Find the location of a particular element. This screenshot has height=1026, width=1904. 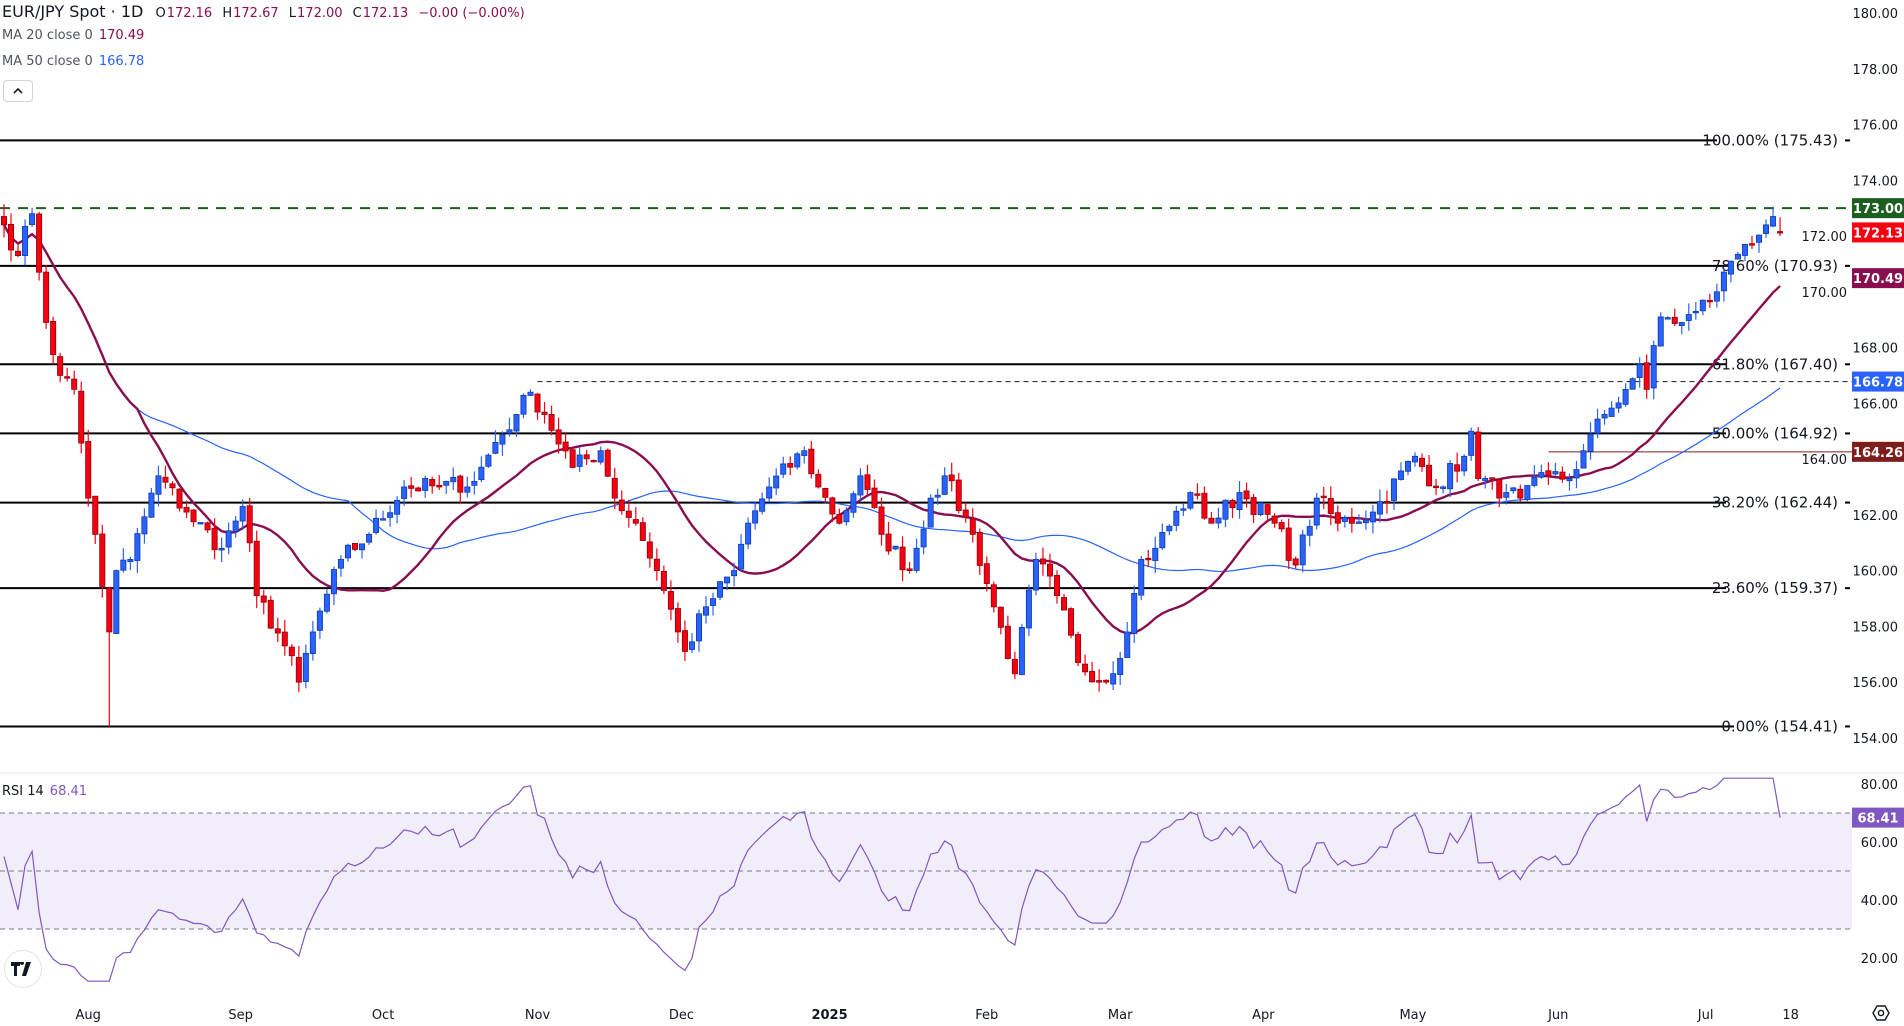

price-tick-label: 178.00 is located at coordinates (1876, 70).